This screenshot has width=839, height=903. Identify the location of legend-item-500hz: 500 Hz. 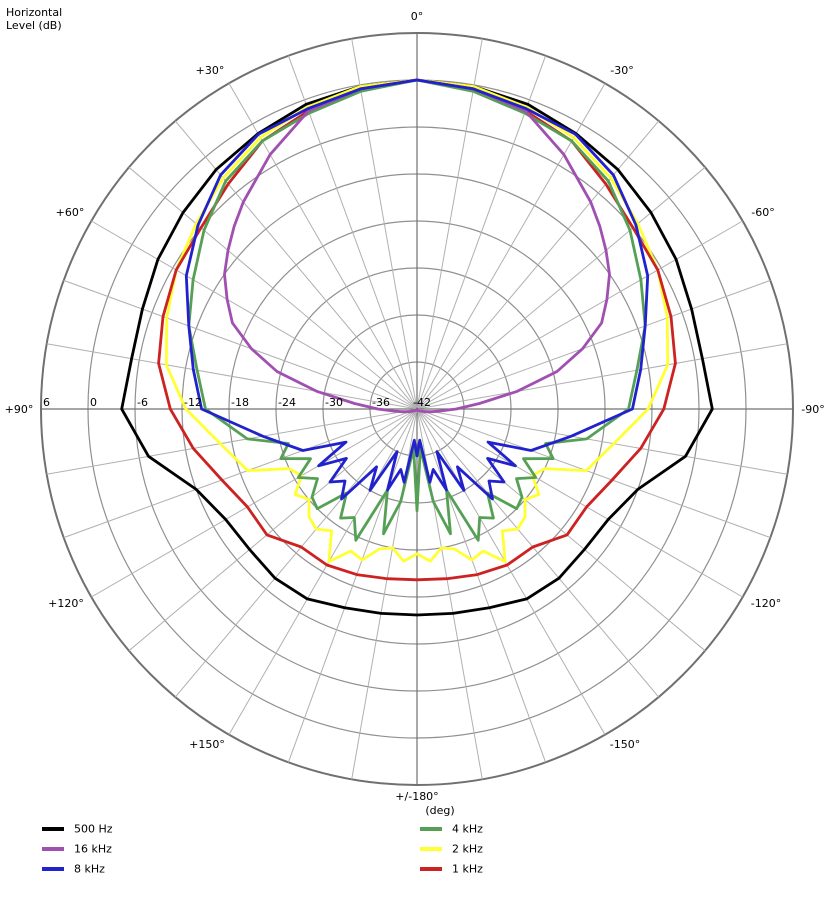
(77, 829).